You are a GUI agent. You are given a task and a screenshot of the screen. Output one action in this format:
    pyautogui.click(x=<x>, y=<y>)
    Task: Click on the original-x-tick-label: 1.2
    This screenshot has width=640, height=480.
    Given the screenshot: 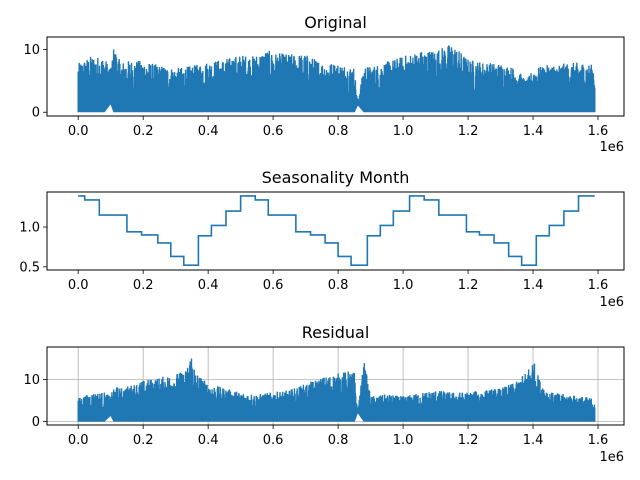 What is the action you would take?
    pyautogui.click(x=468, y=131)
    